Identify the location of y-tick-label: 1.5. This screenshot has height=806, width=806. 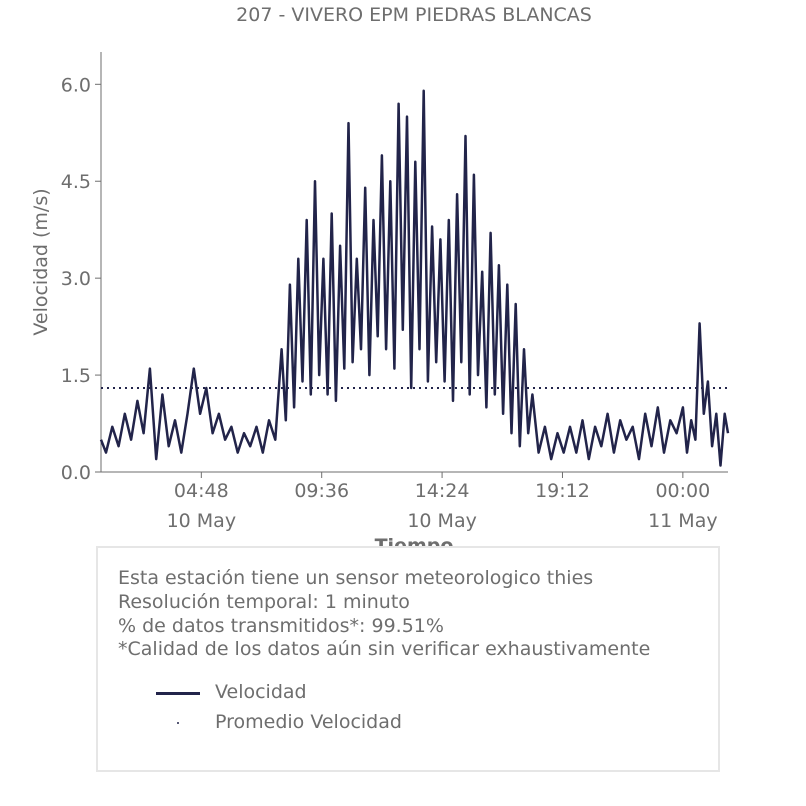
(76, 376).